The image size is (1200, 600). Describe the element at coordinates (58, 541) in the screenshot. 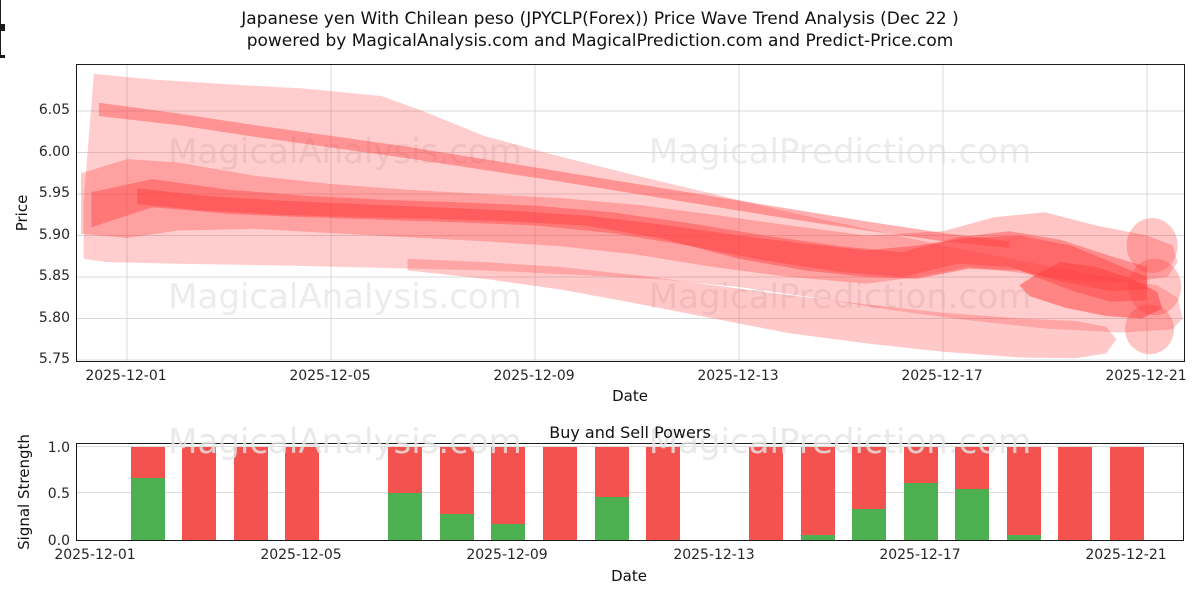

I see `y-tick-label: 0.0` at that location.